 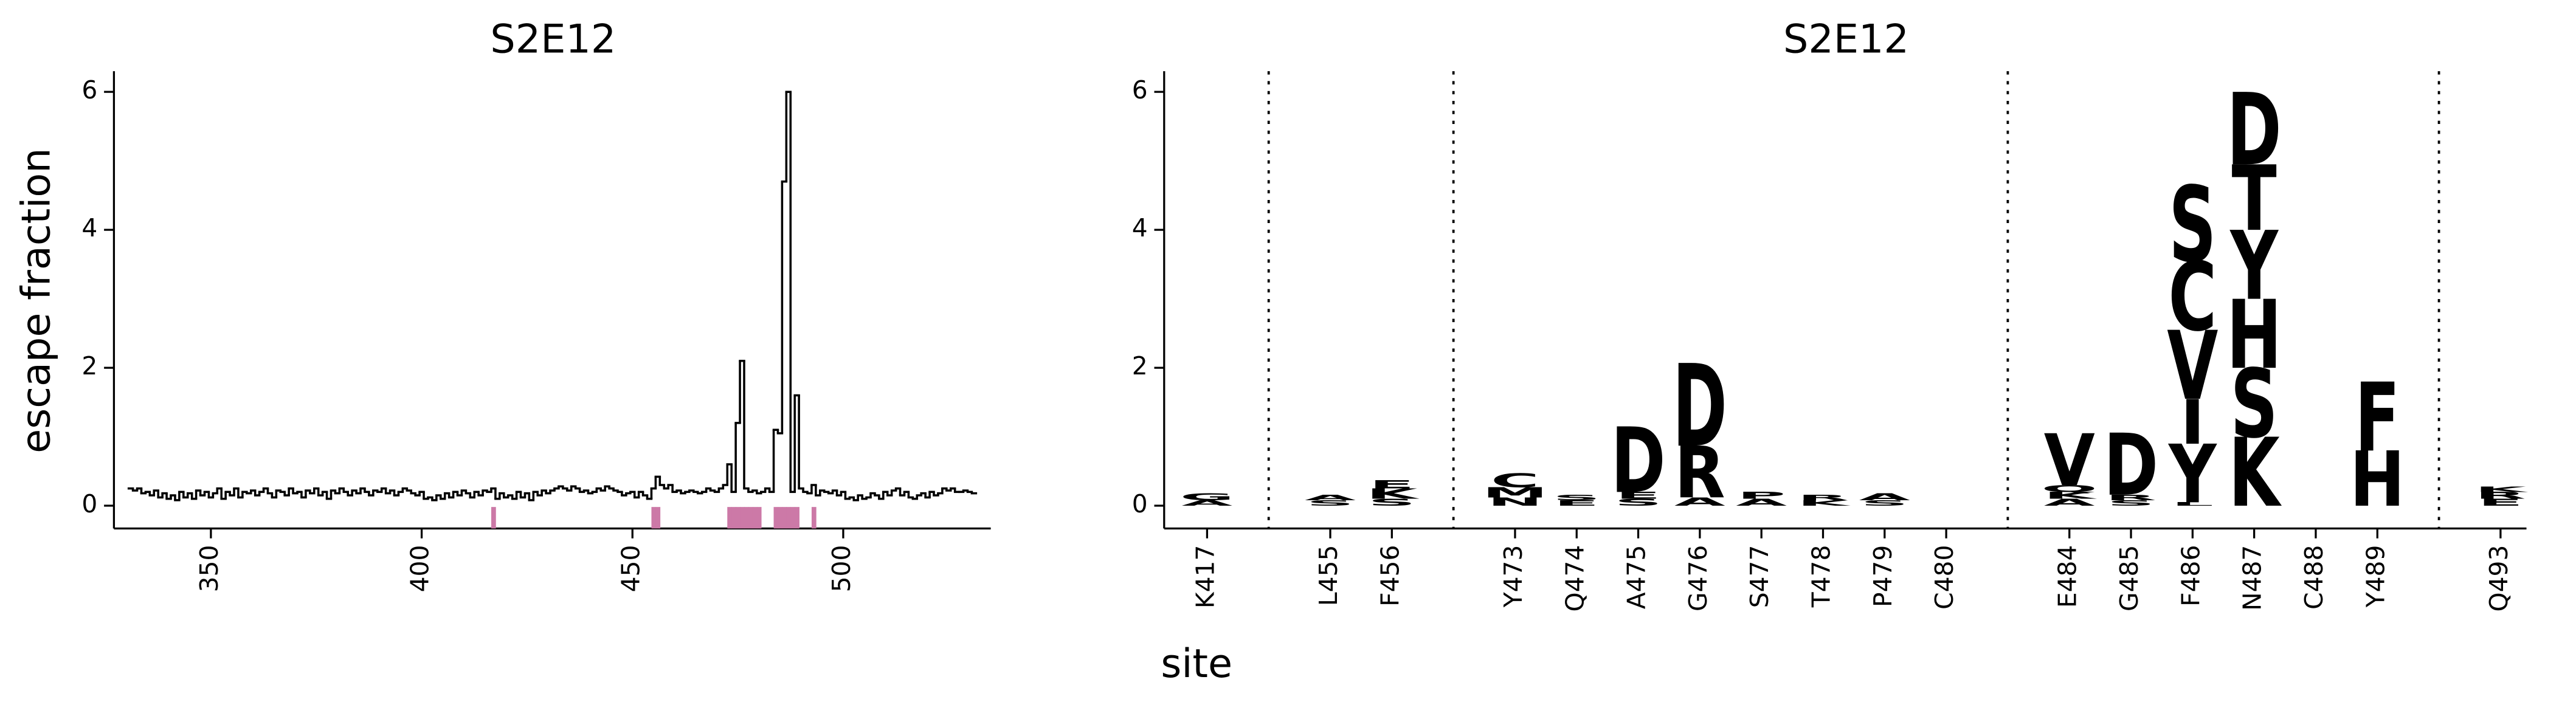 I want to click on x-tick-label: Q474, so click(x=1574, y=578).